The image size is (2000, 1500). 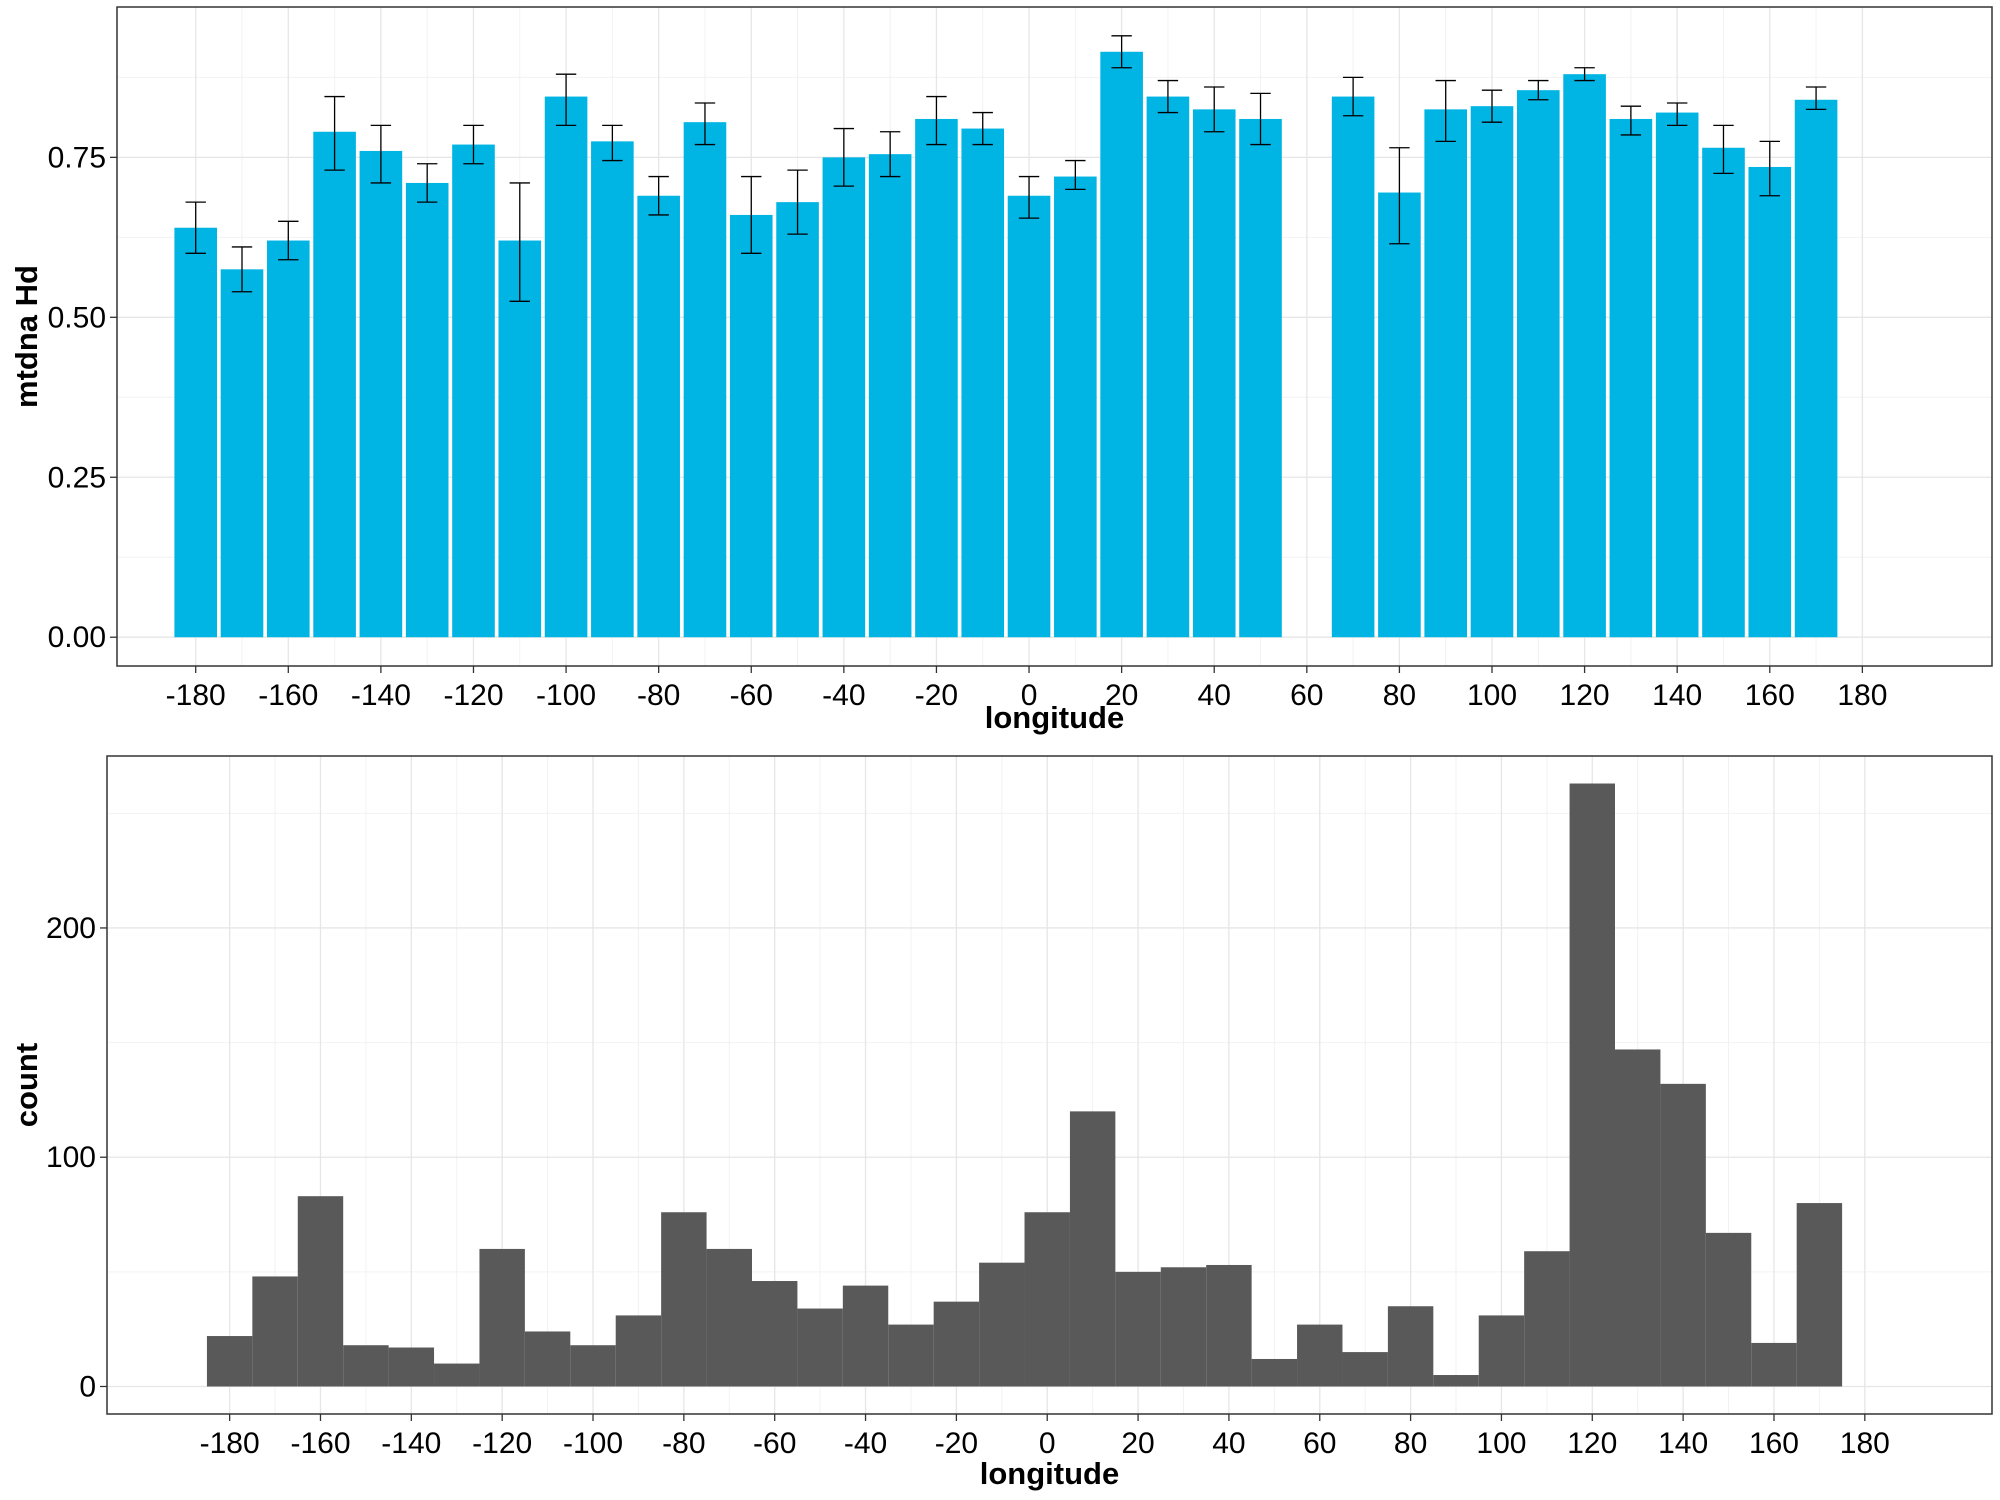 I want to click on x-tick-label: -180, so click(x=196, y=695).